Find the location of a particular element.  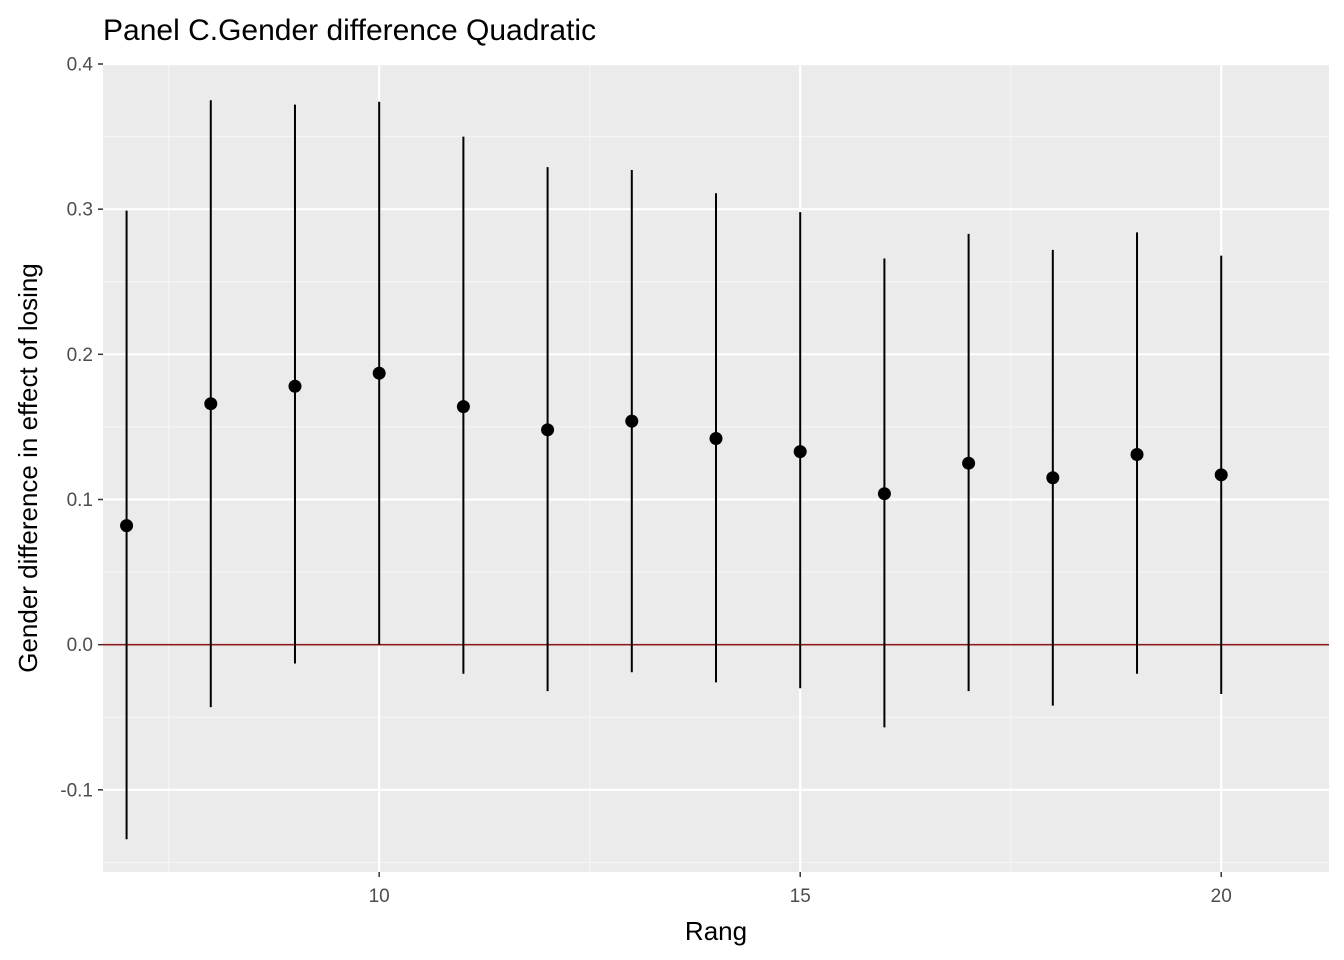

y-tick-label: 0.1 is located at coordinates (80, 500).